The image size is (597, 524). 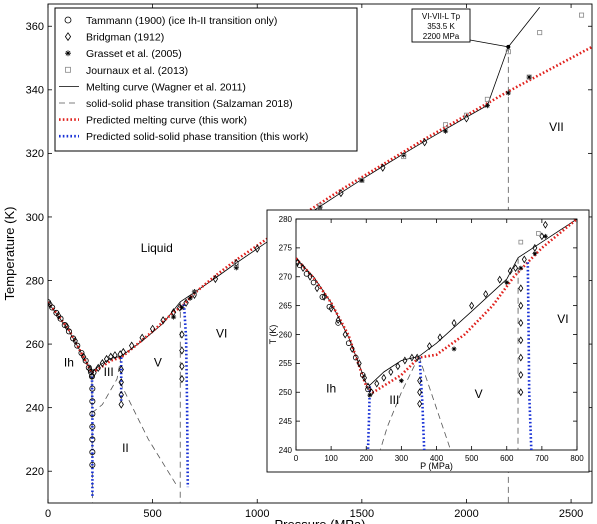 What do you see at coordinates (273, 335) in the screenshot?
I see `y-axis-label: T (K)` at bounding box center [273, 335].